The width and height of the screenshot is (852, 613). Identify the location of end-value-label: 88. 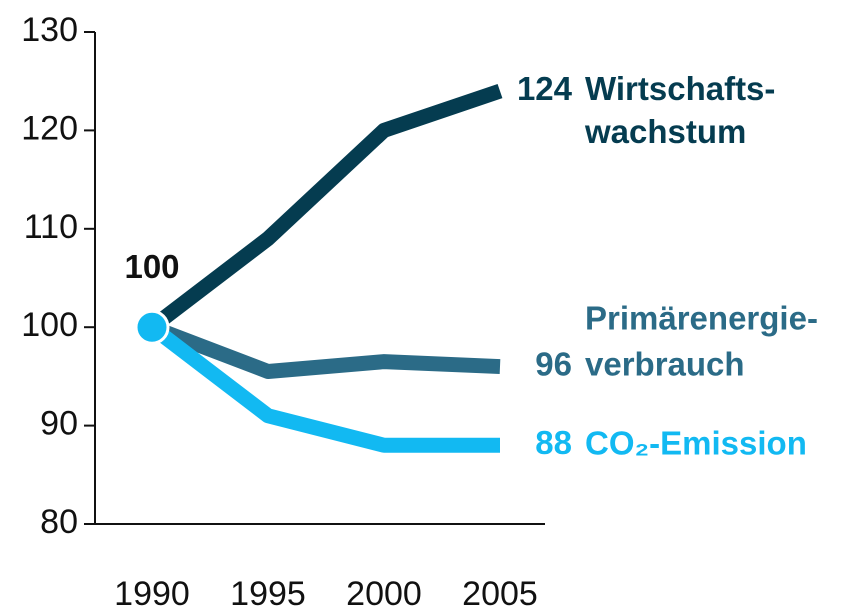
(553, 442).